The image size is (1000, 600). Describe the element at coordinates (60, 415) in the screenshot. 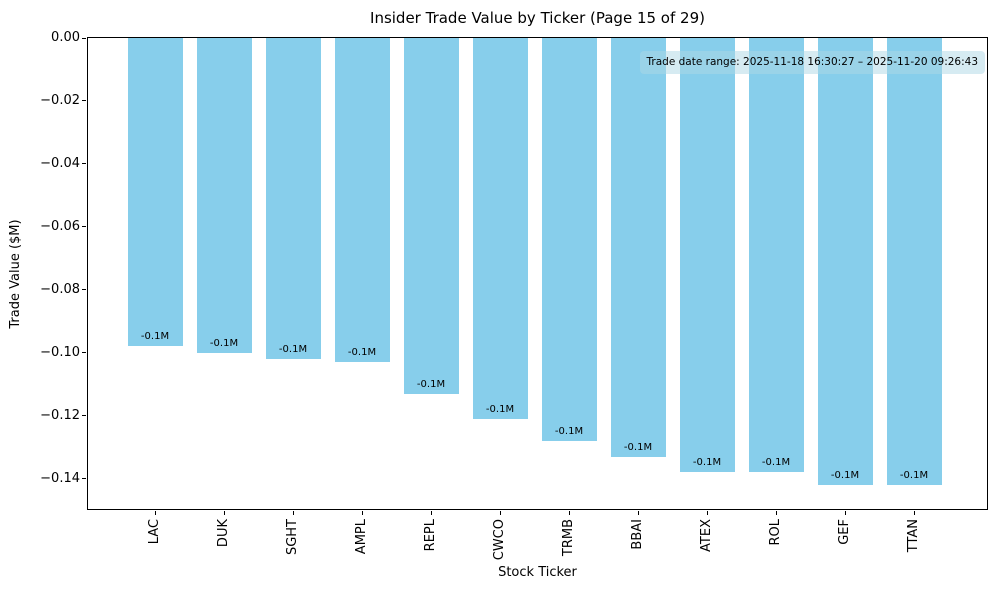

I see `y-tick-label: −0.12` at that location.